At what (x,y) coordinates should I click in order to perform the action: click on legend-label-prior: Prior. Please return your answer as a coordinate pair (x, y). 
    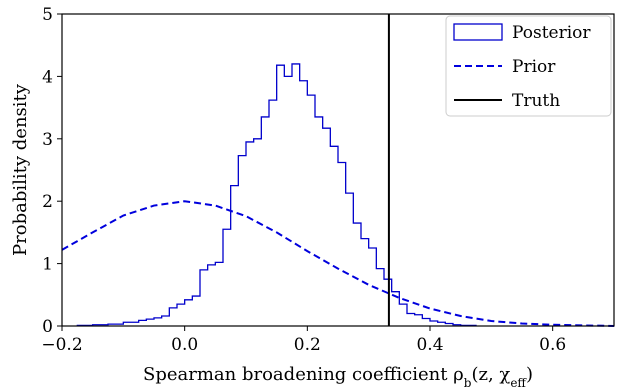
    Looking at the image, I should click on (534, 67).